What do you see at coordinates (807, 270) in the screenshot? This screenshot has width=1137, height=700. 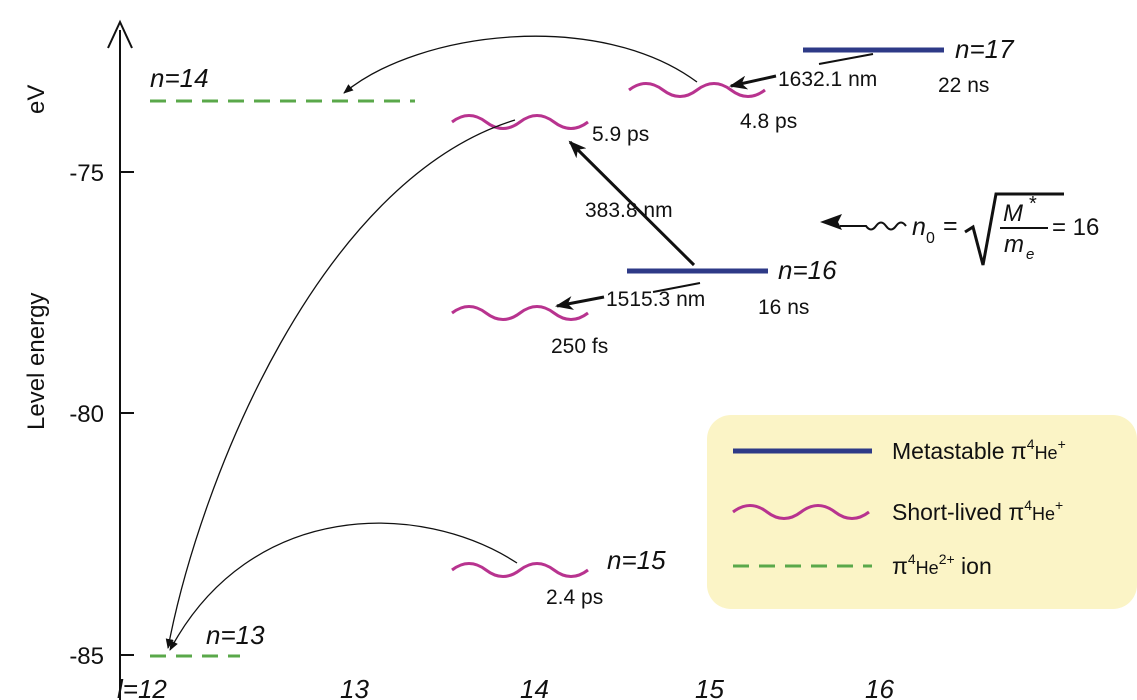 I see `level-label-n16: n=16` at bounding box center [807, 270].